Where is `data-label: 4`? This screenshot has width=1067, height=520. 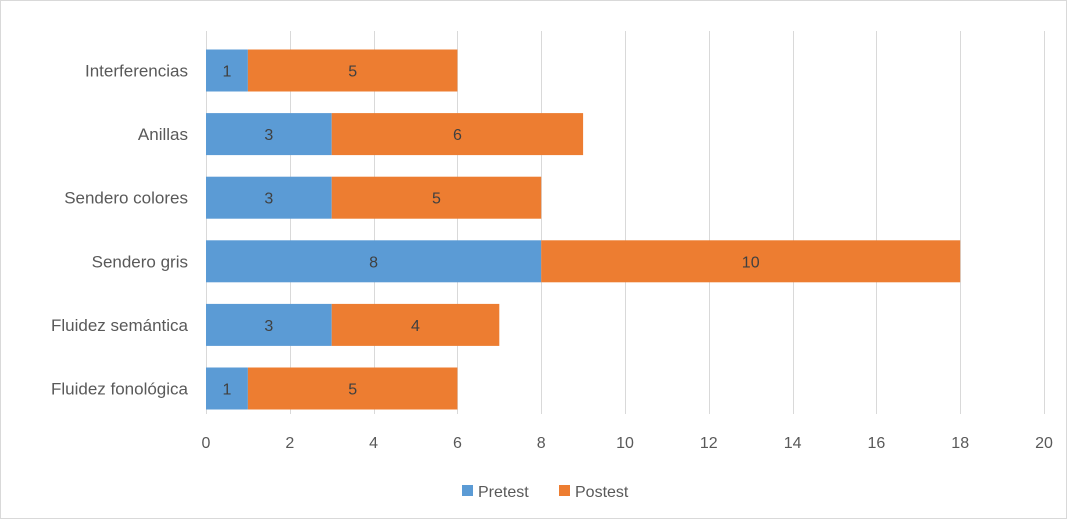
data-label: 4 is located at coordinates (415, 326).